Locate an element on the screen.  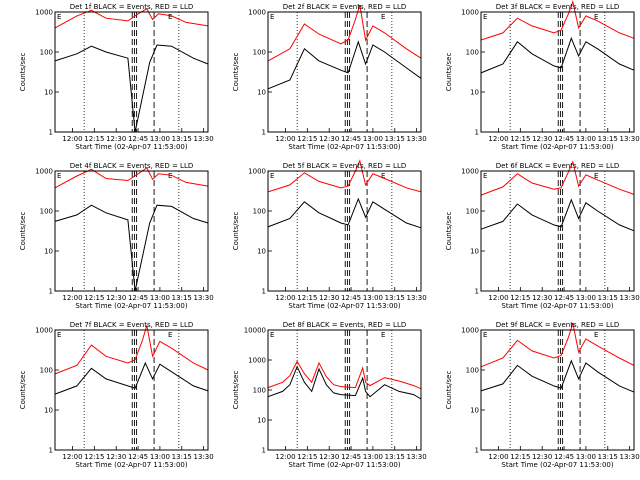
panel-title: Det 1f BLACK = Events, RED = LLD is located at coordinates (131, 7).